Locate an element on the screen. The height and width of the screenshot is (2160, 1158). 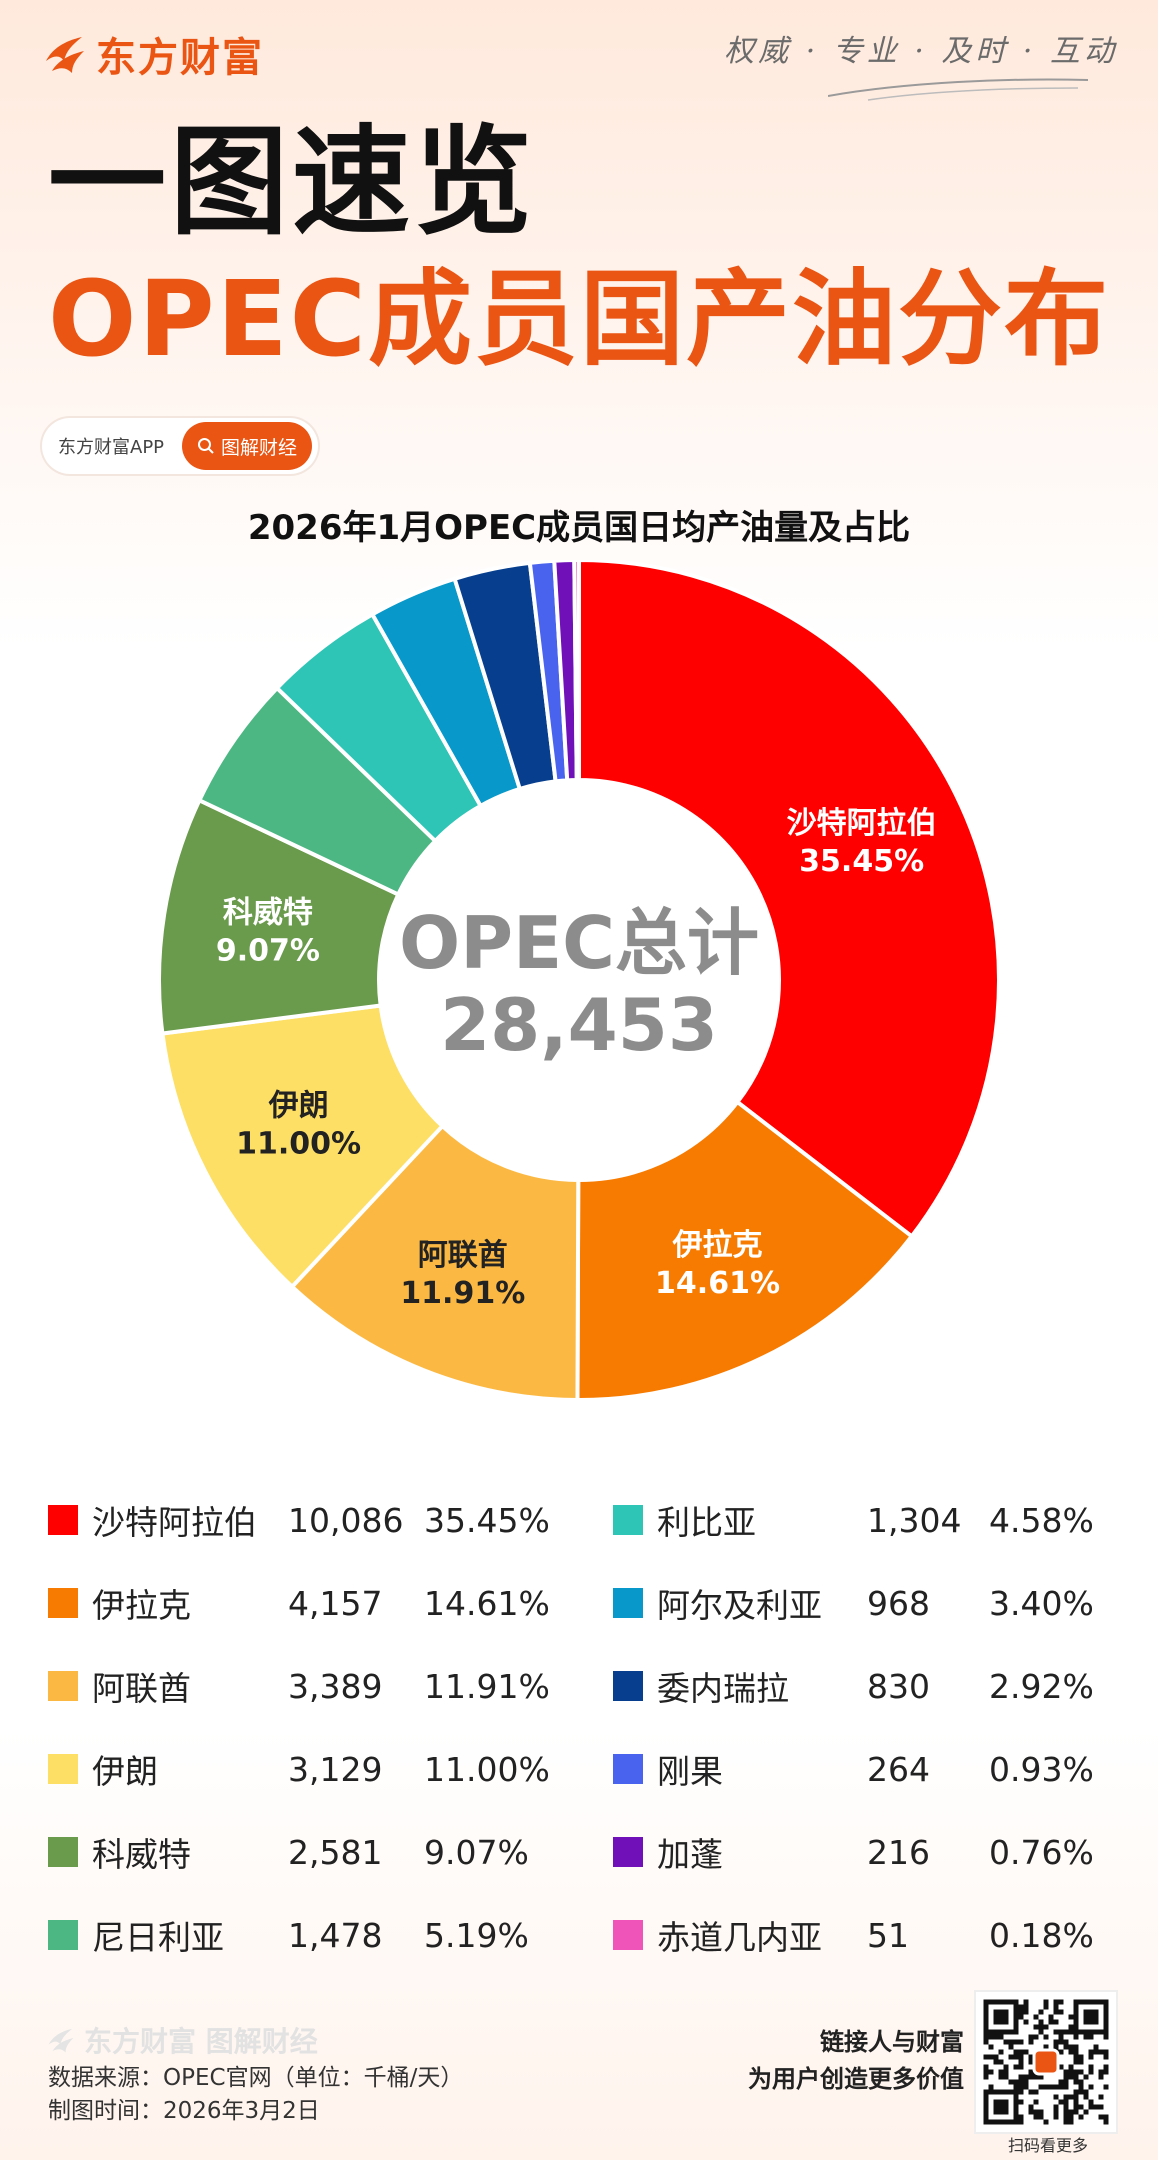
slice-percent-3: 11.00% is located at coordinates (298, 1144).